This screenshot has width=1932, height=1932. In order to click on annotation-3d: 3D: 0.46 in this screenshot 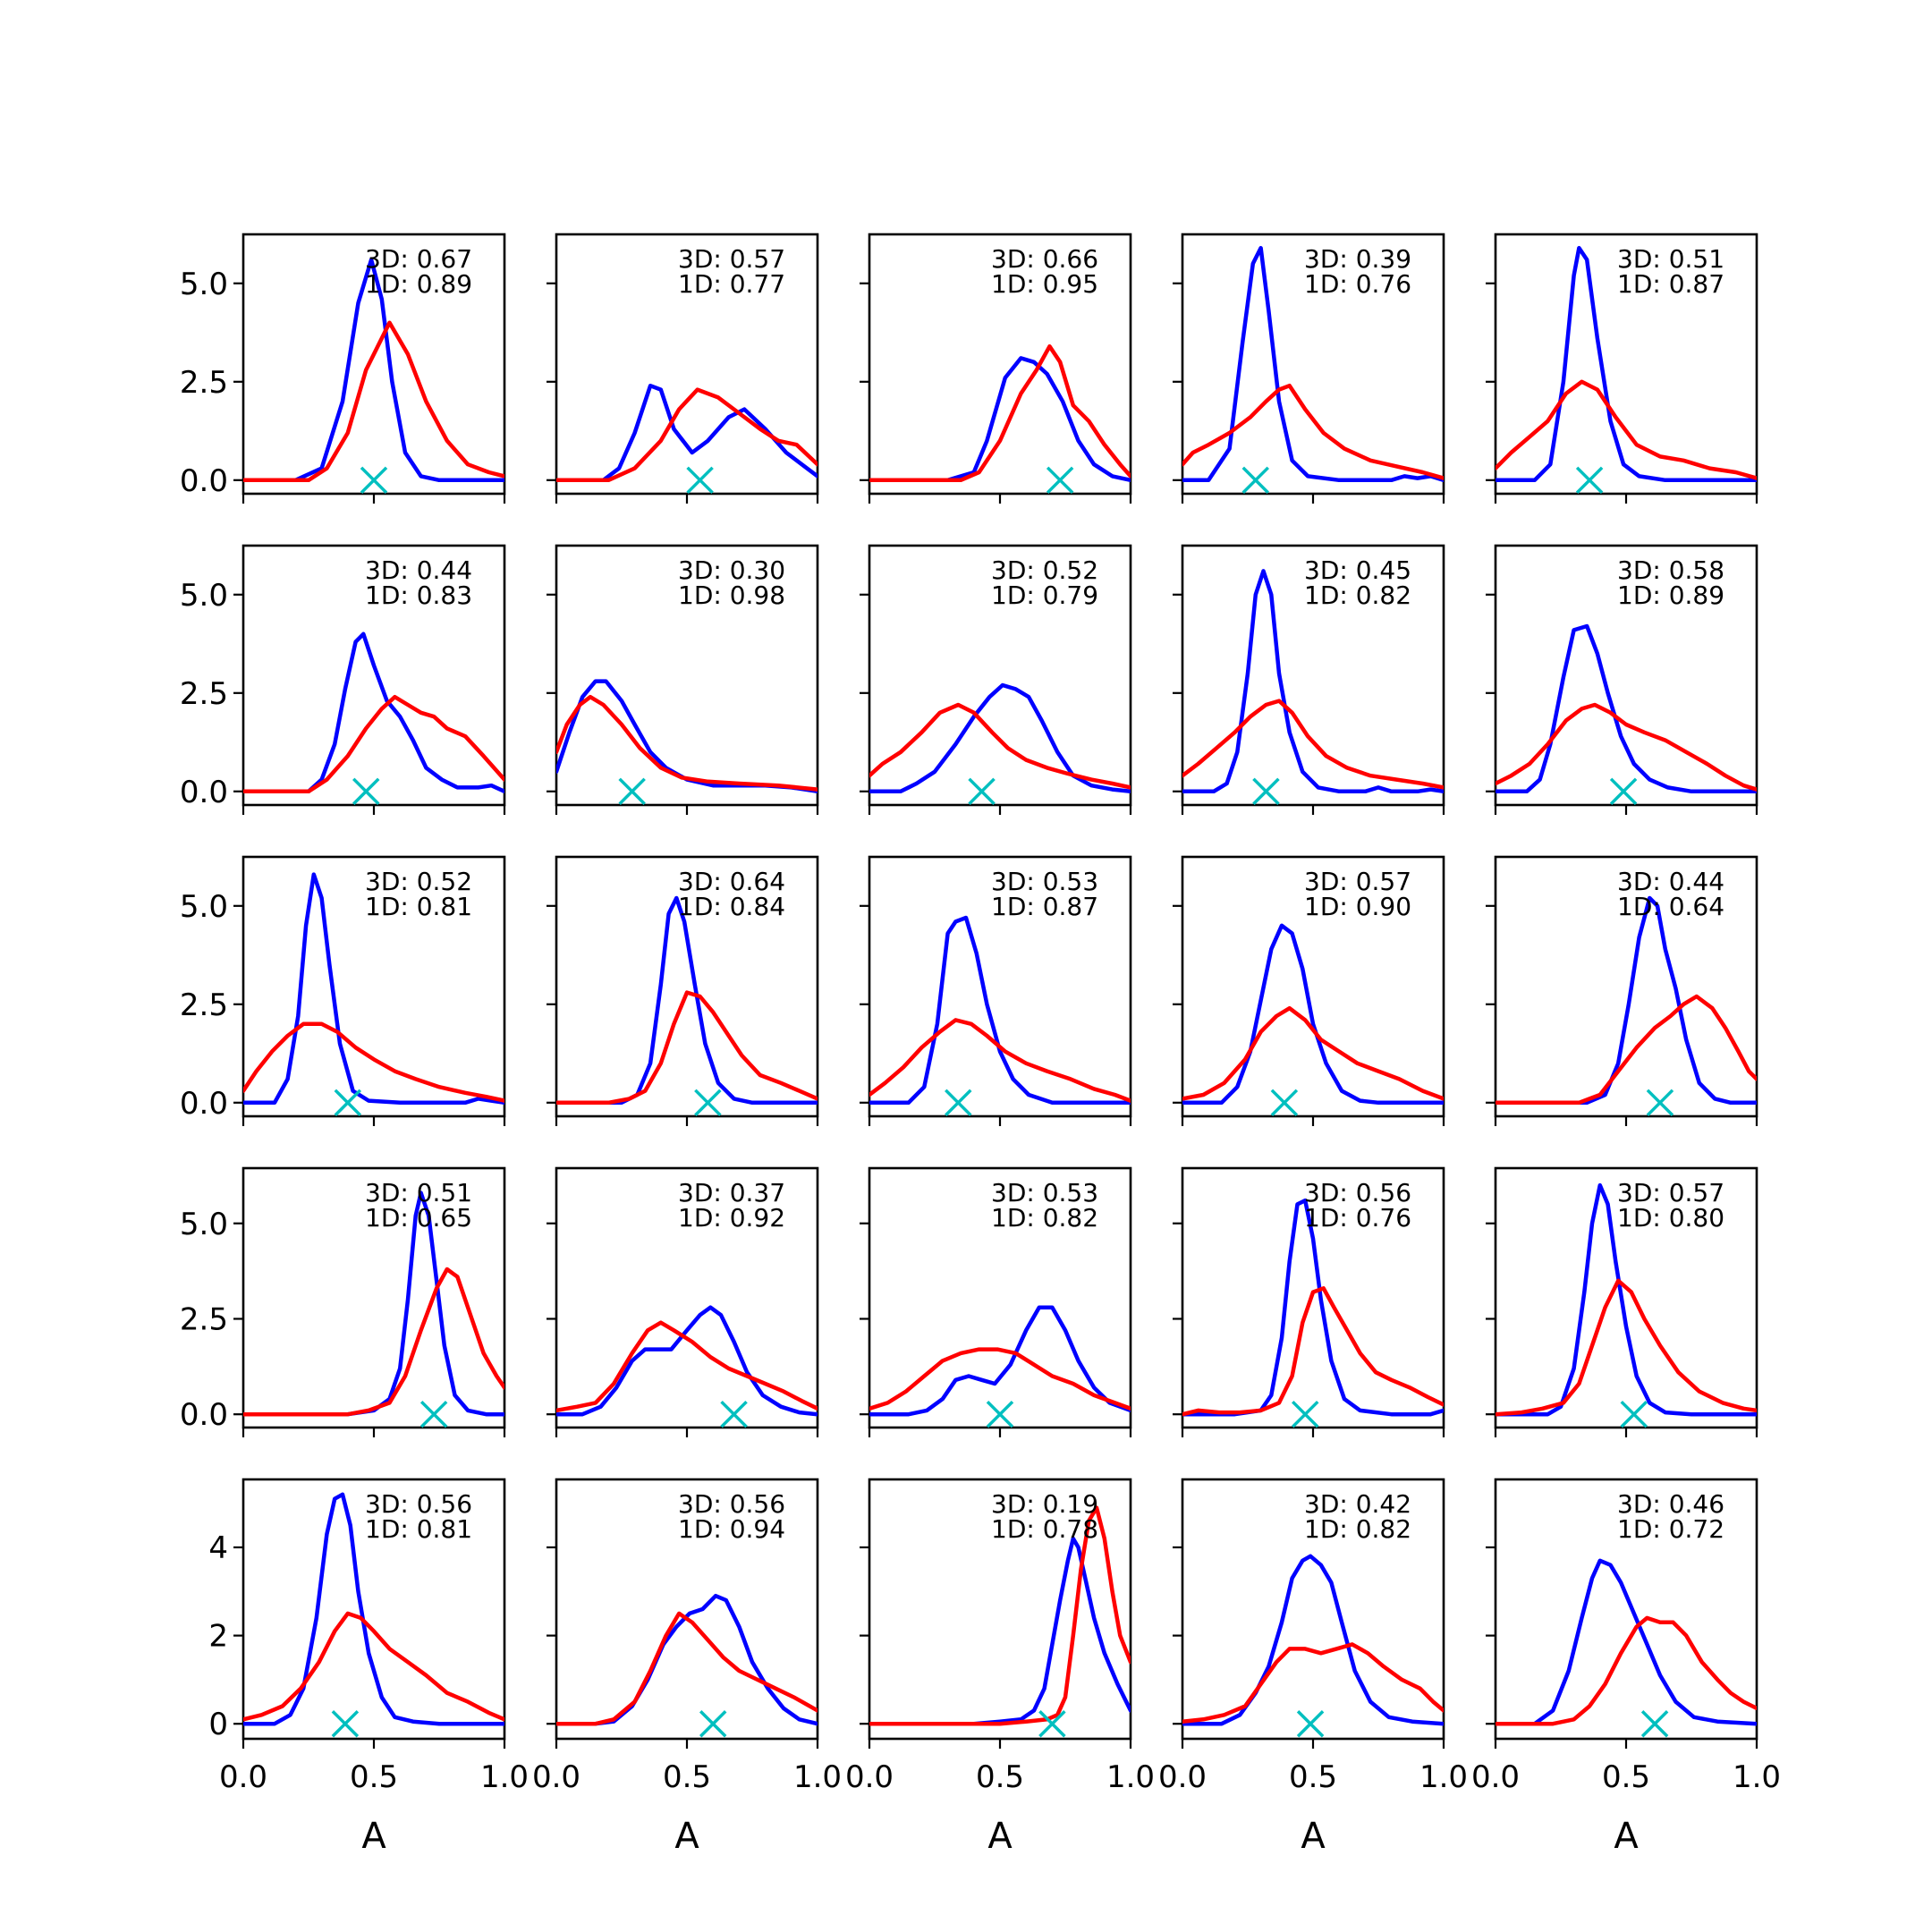, I will do `click(1670, 1504)`.